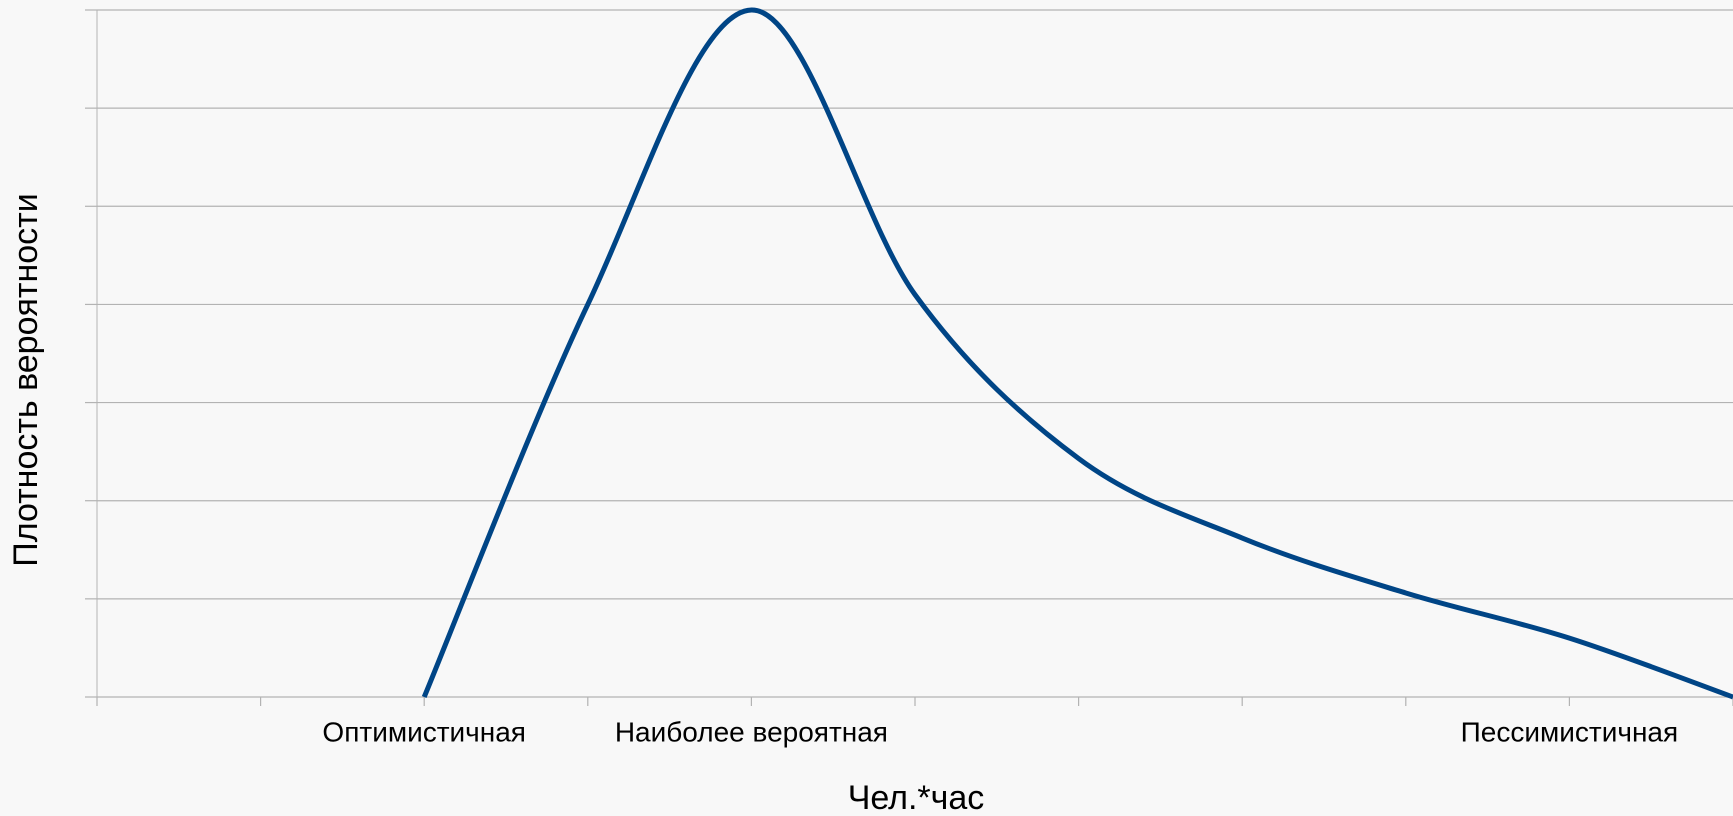 The image size is (1733, 816). What do you see at coordinates (1569, 731) in the screenshot?
I see `x-tick-label: Пессимистичная` at bounding box center [1569, 731].